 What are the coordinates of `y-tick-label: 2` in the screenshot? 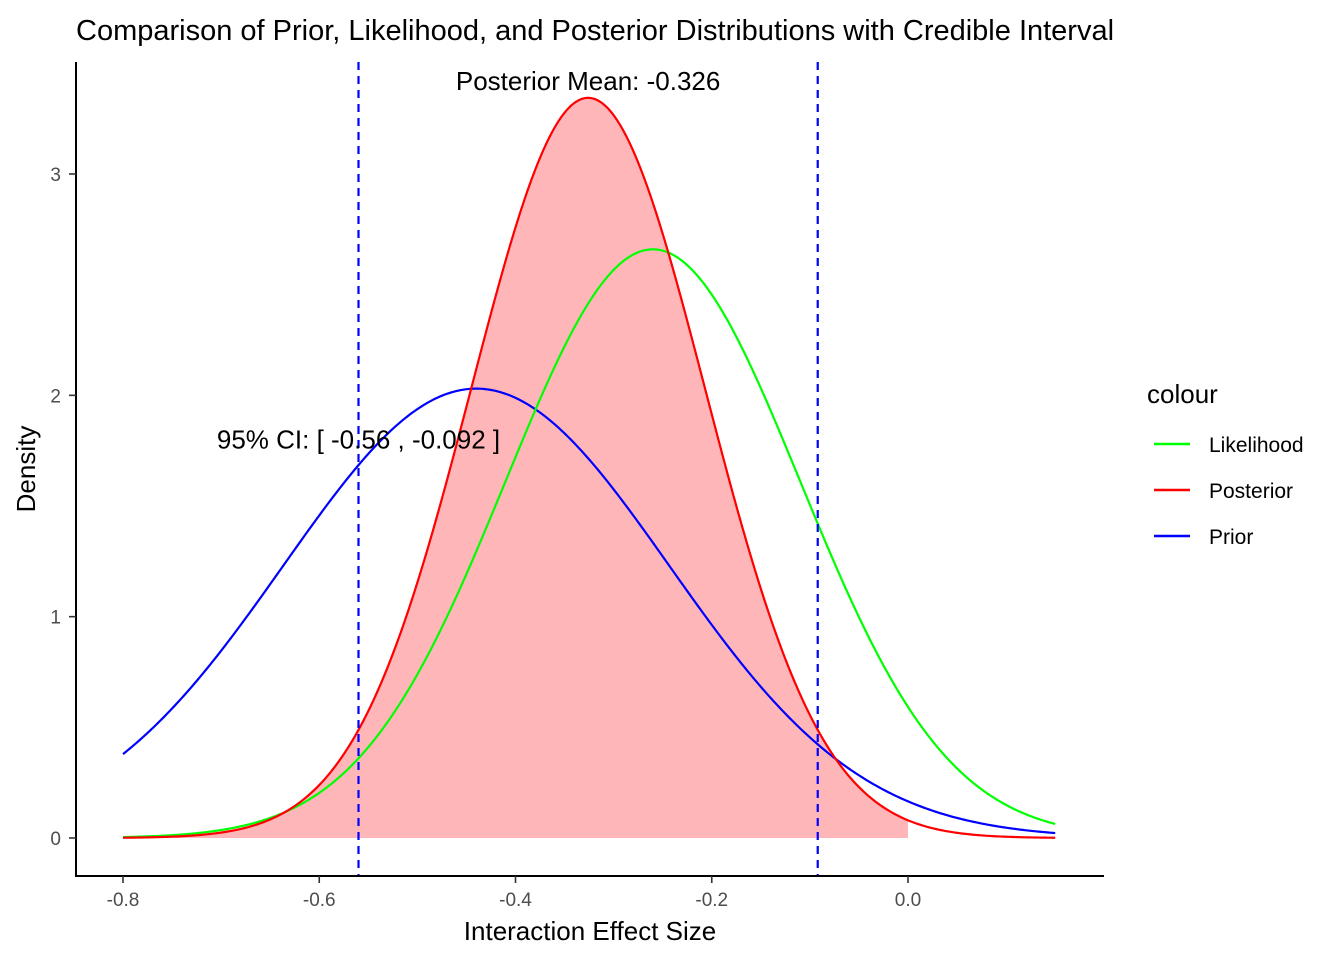 It's located at (55, 396).